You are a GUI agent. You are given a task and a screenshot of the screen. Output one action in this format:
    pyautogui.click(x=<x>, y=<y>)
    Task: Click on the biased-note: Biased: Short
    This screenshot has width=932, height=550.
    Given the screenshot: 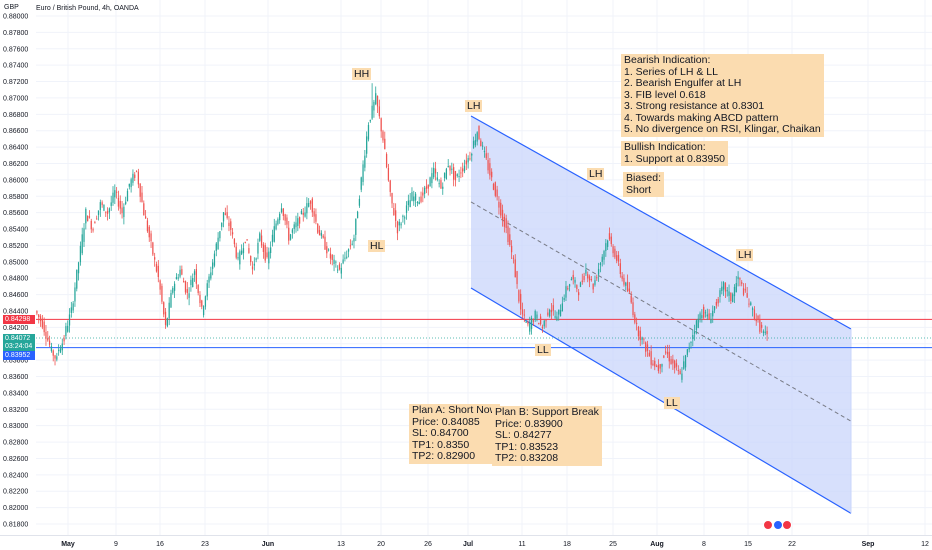 What is the action you would take?
    pyautogui.click(x=644, y=184)
    